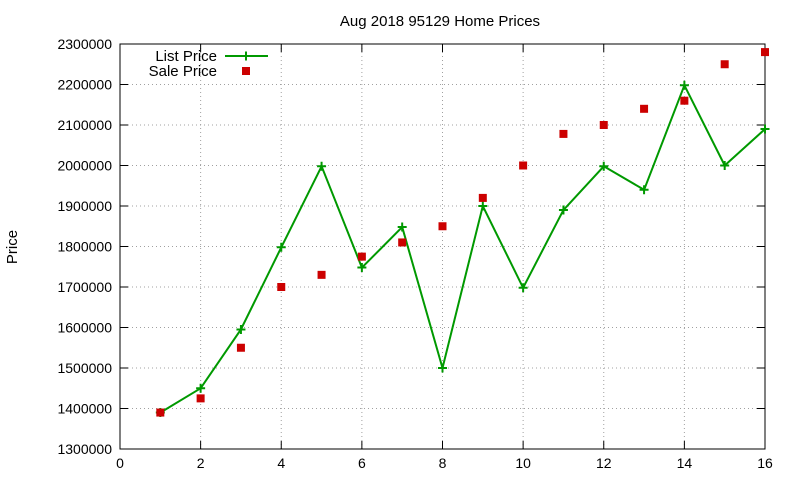 This screenshot has height=480, width=800. Describe the element at coordinates (183, 71) in the screenshot. I see `legend-label-sale-price: Sale Price` at that location.